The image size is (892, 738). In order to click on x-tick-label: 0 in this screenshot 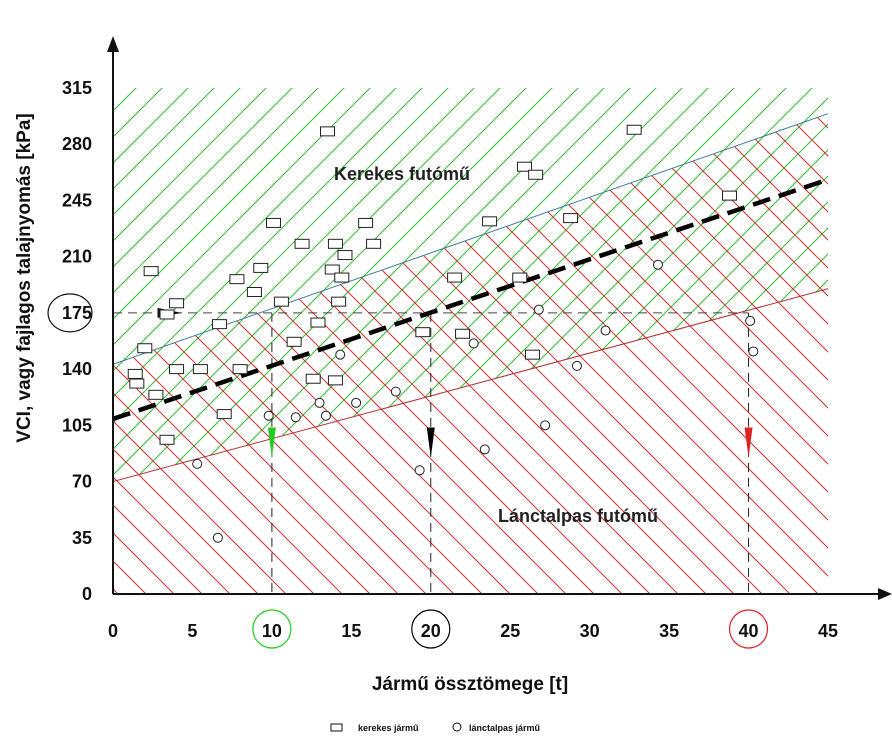, I will do `click(113, 631)`.